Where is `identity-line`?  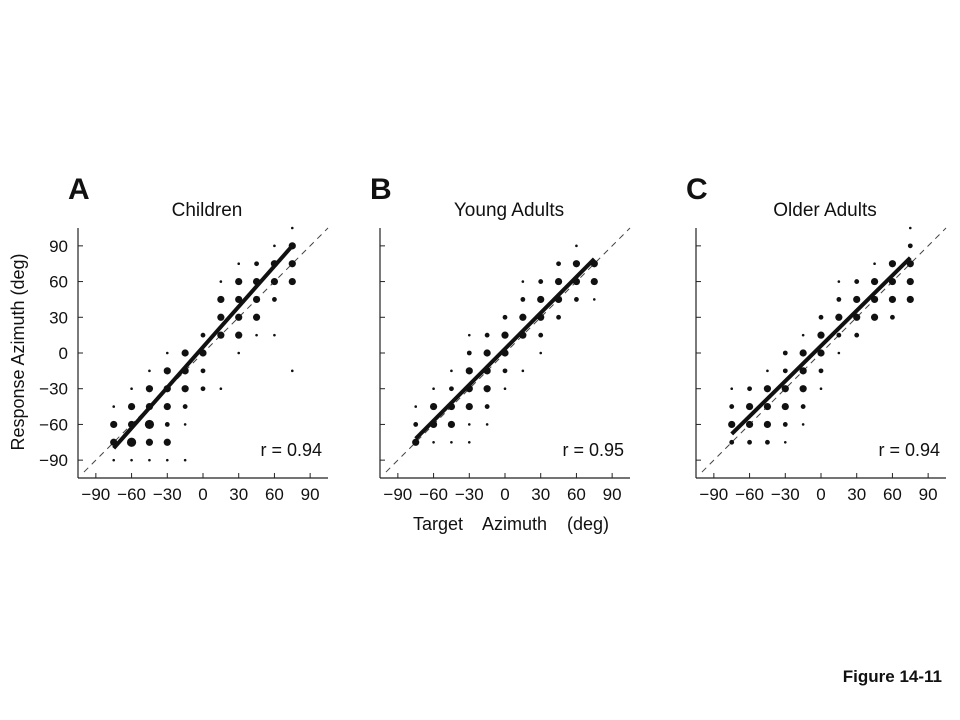
identity-line is located at coordinates (206, 350).